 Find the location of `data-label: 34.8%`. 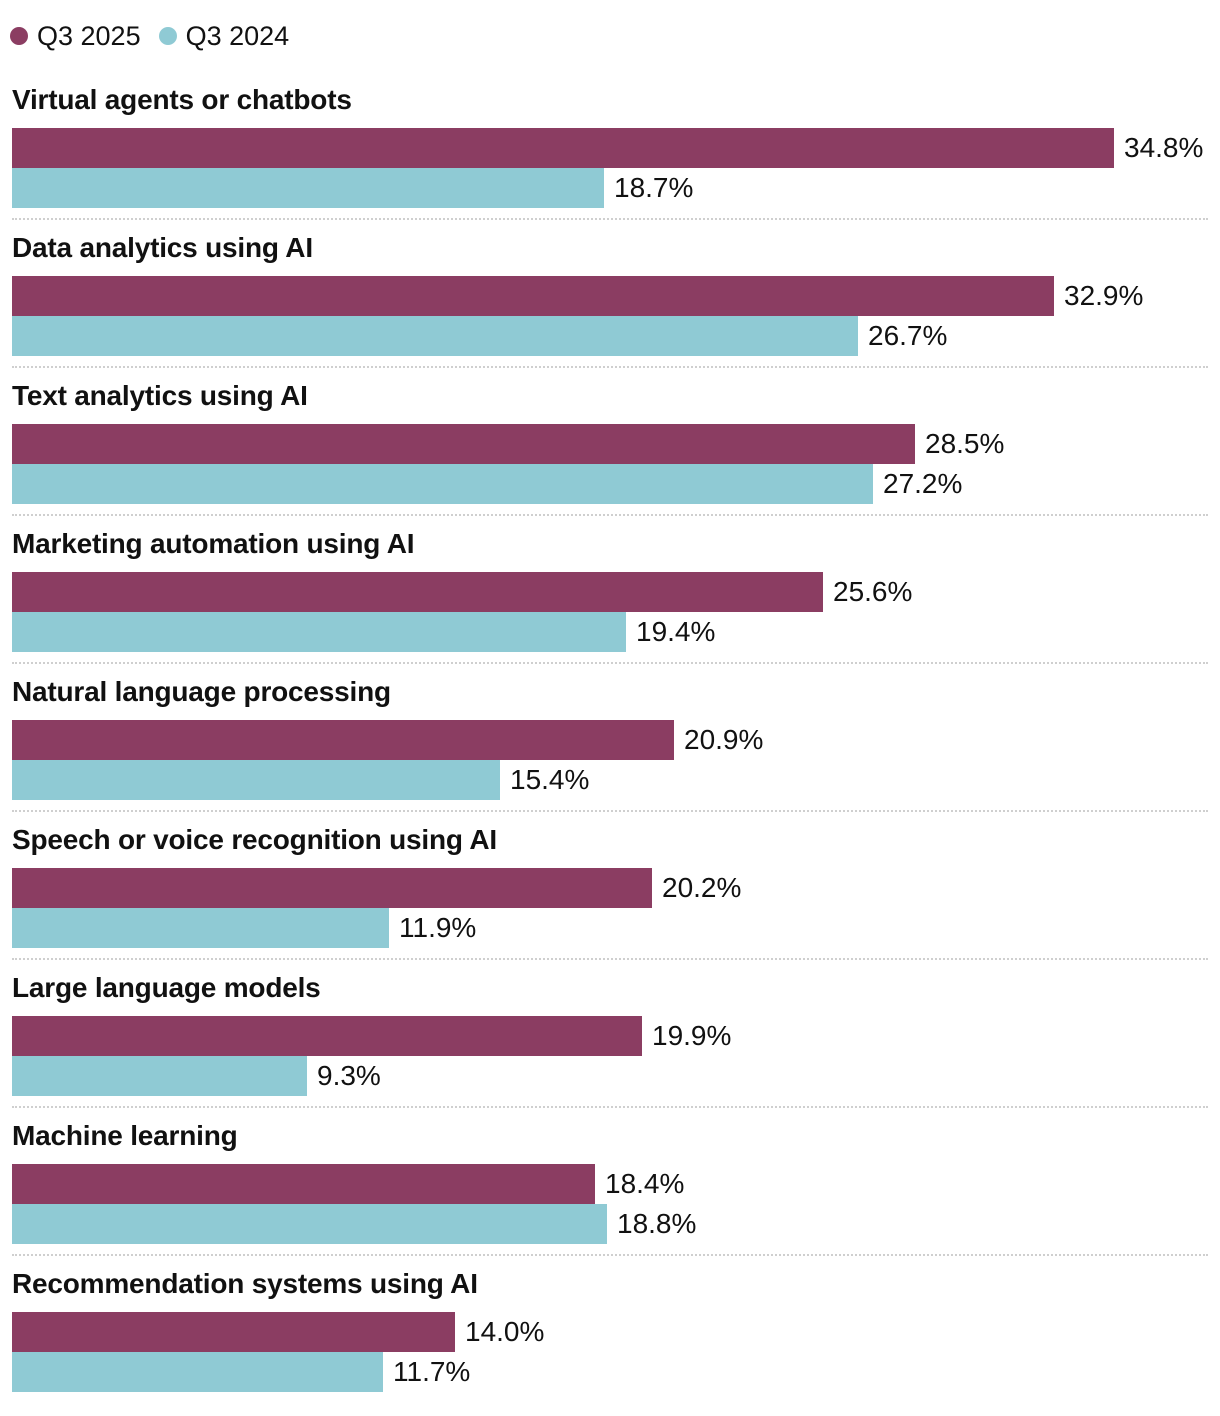

data-label: 34.8% is located at coordinates (1164, 147).